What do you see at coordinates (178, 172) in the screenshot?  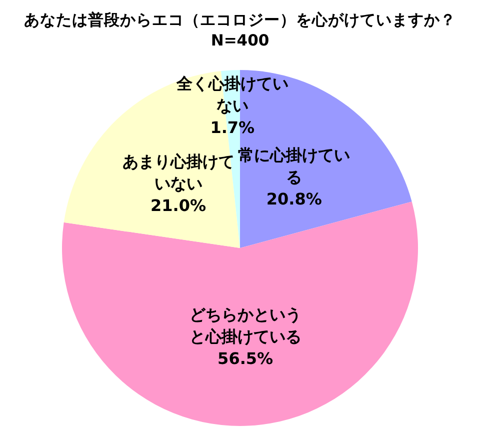 I see `slice-label: あまり心掛けていない` at bounding box center [178, 172].